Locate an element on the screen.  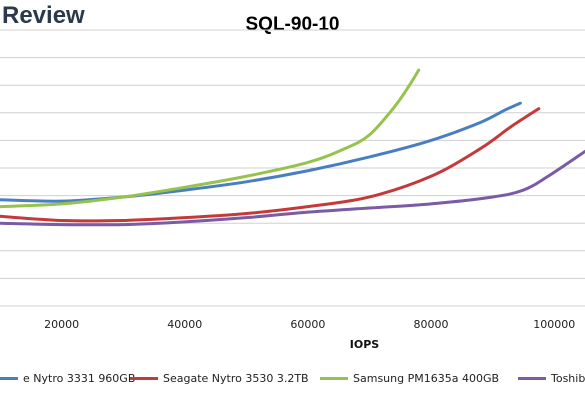
legend-label: e Nytro 3331 960GB is located at coordinates (79, 378).